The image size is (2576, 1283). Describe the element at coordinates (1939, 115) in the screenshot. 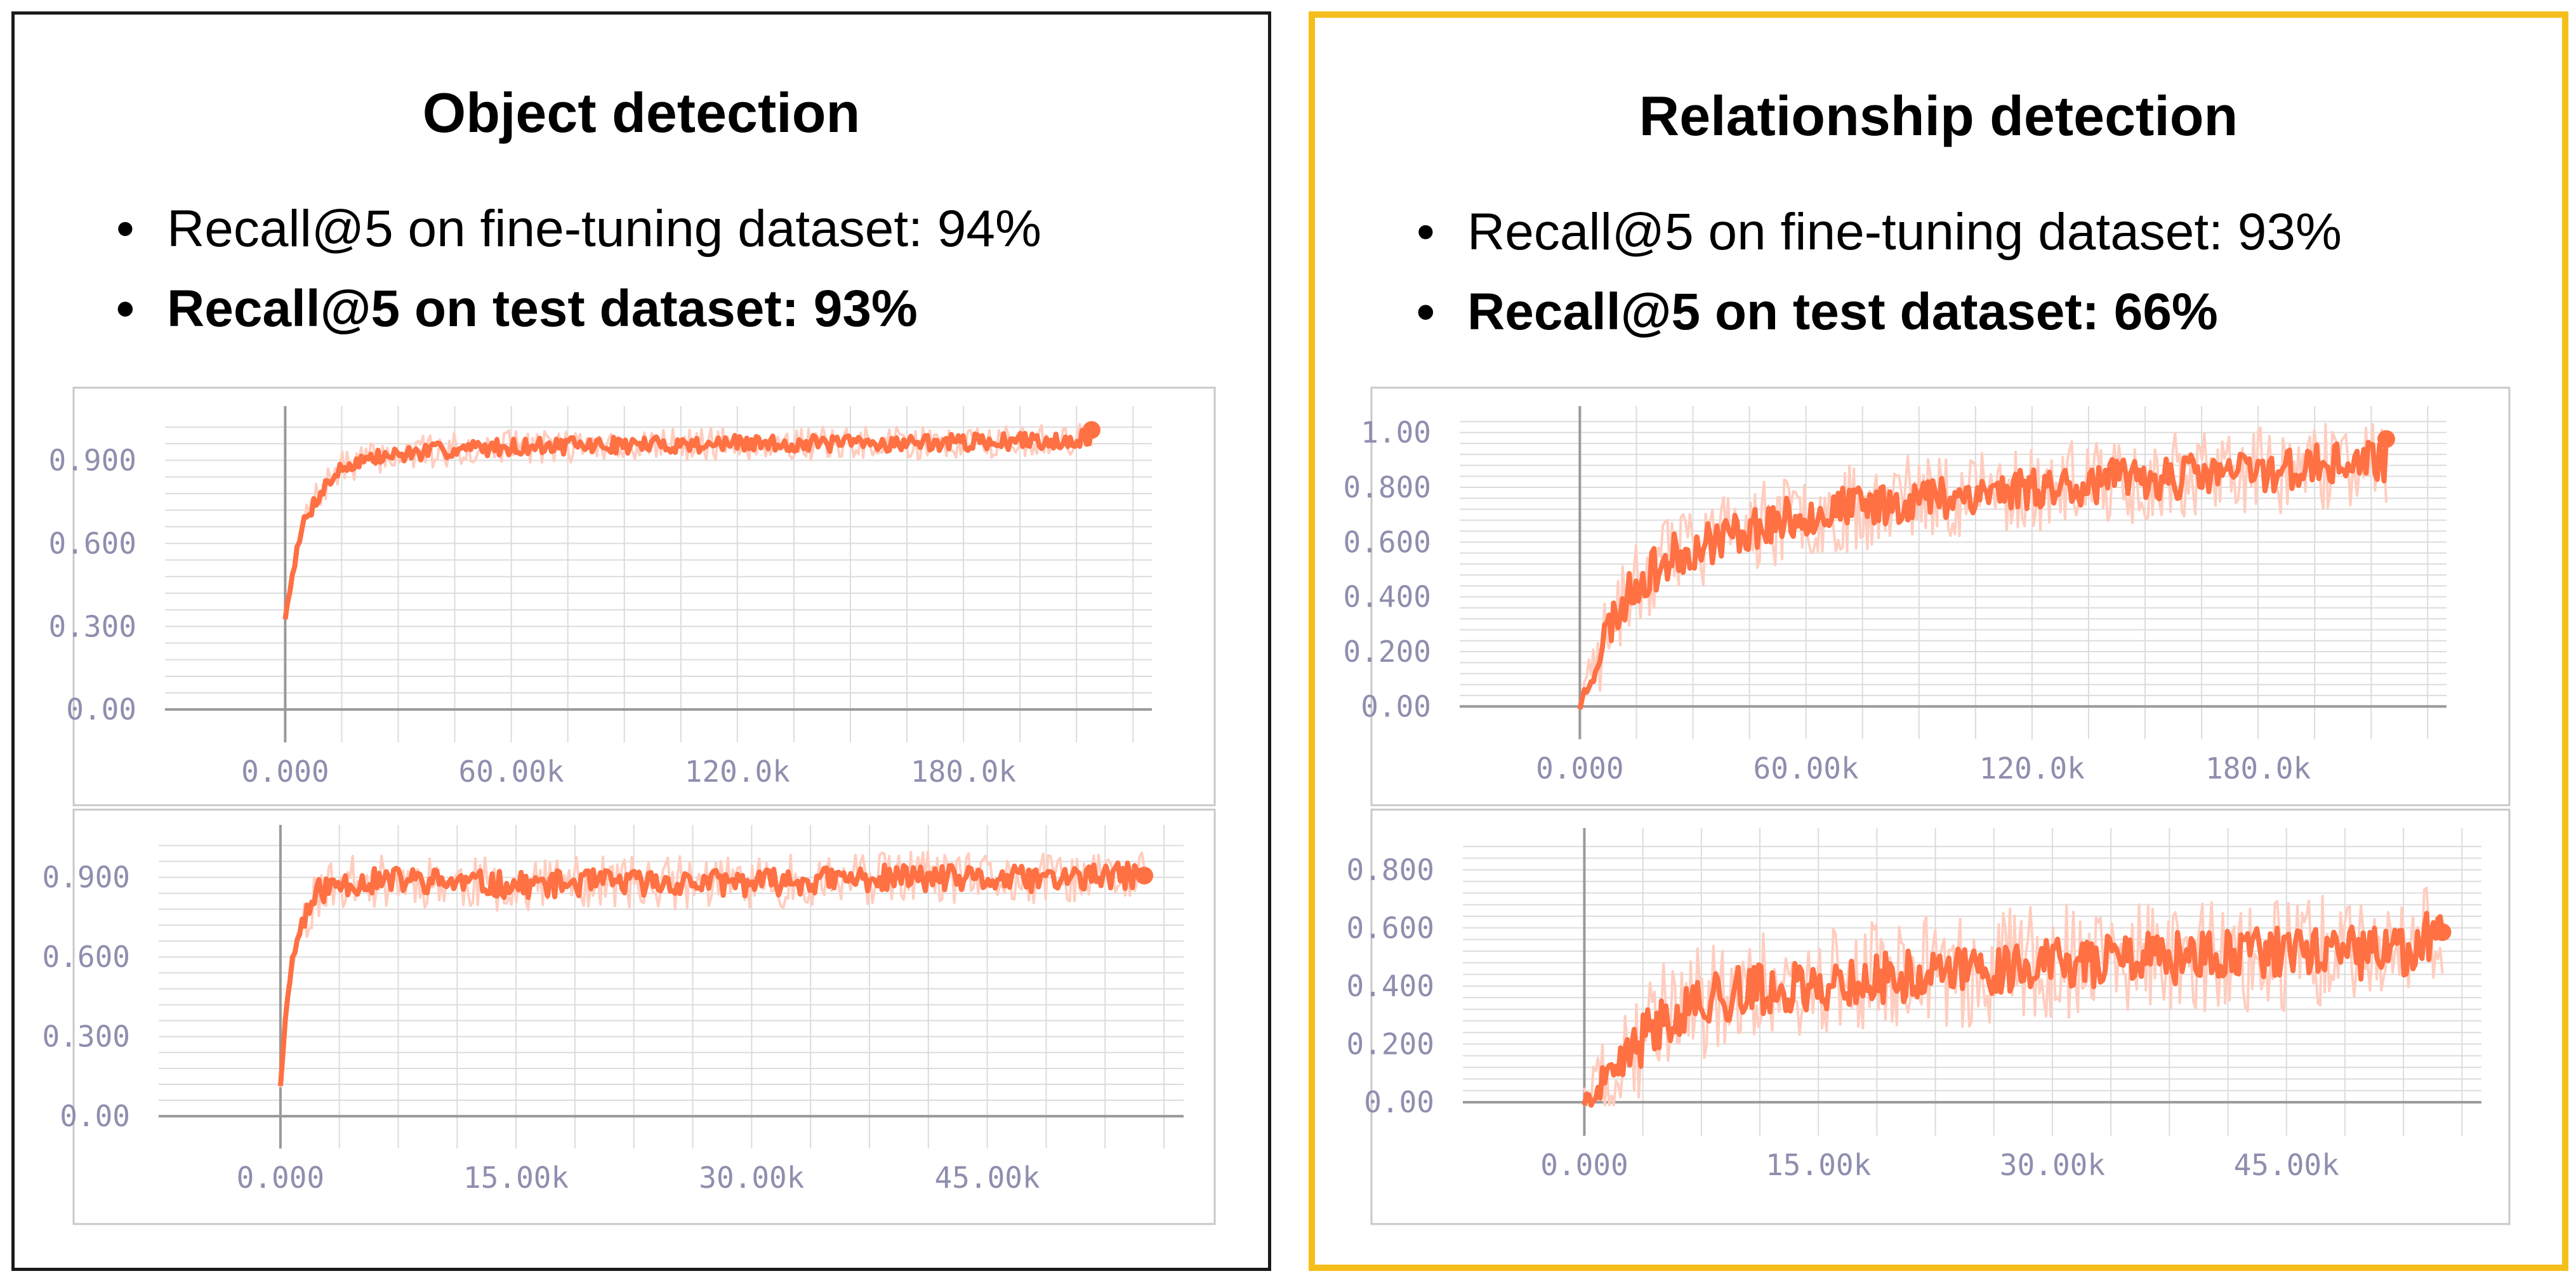

I see `panel-title: Relationship detection` at that location.